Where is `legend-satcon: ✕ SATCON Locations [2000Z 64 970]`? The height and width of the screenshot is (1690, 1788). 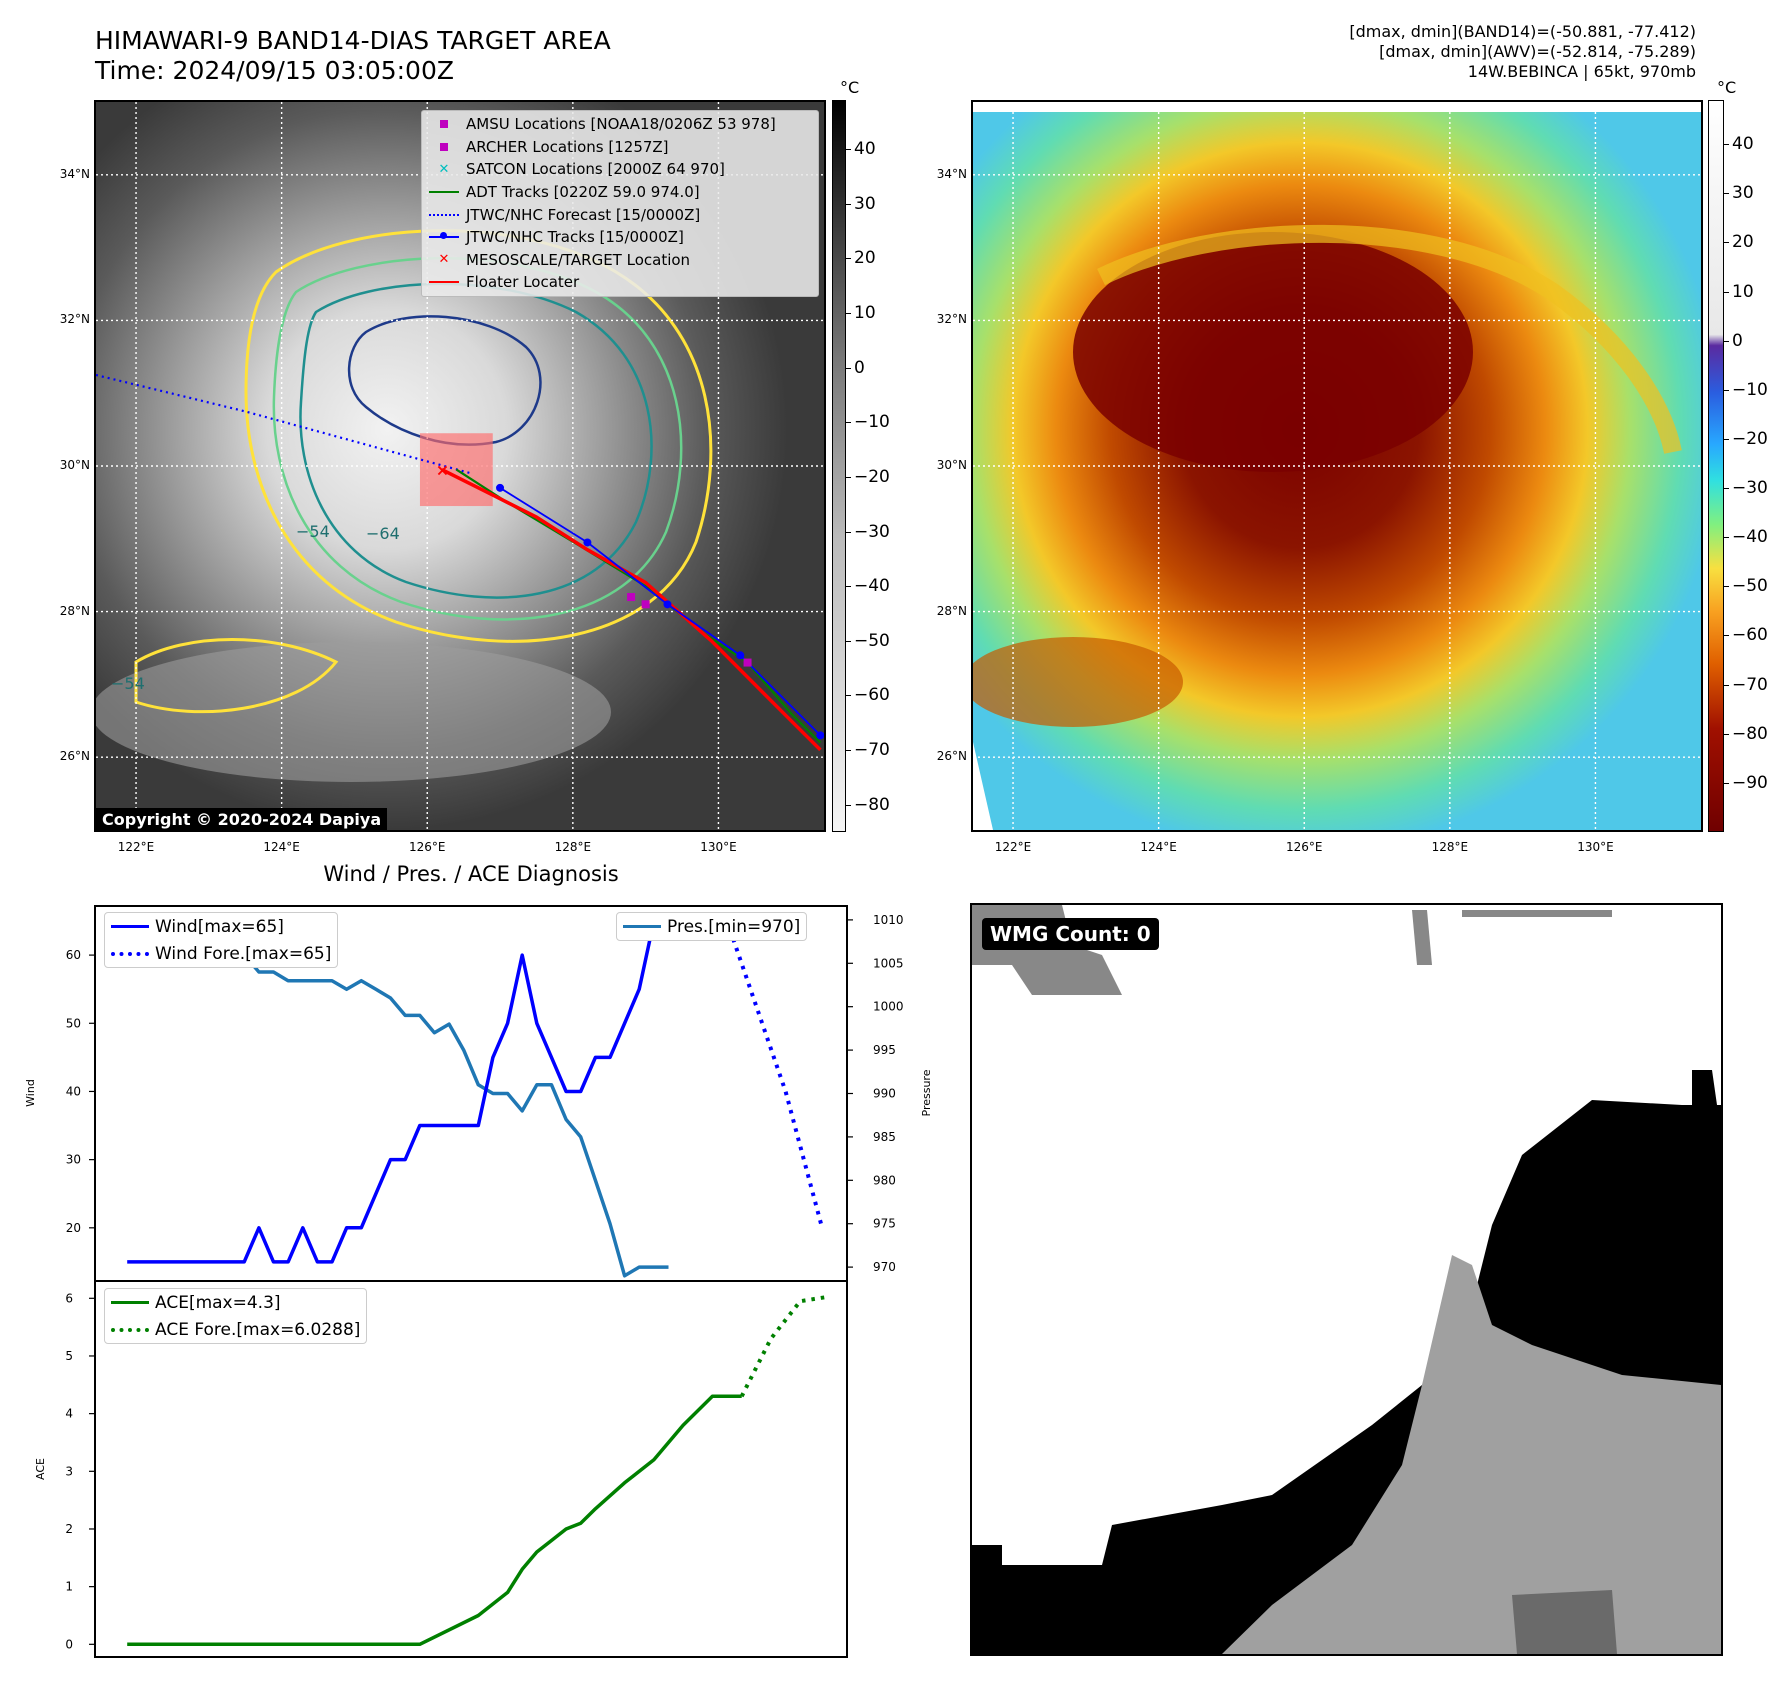
legend-satcon: ✕ SATCON Locations [2000Z 64 970] is located at coordinates (620, 169).